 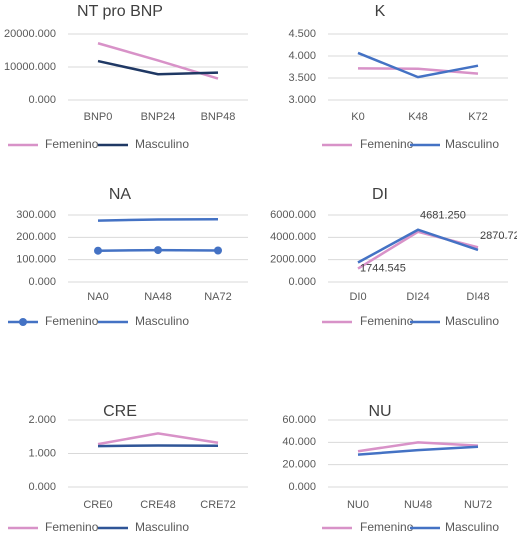 What do you see at coordinates (97, 505) in the screenshot?
I see `x-tick-label: CRE0` at bounding box center [97, 505].